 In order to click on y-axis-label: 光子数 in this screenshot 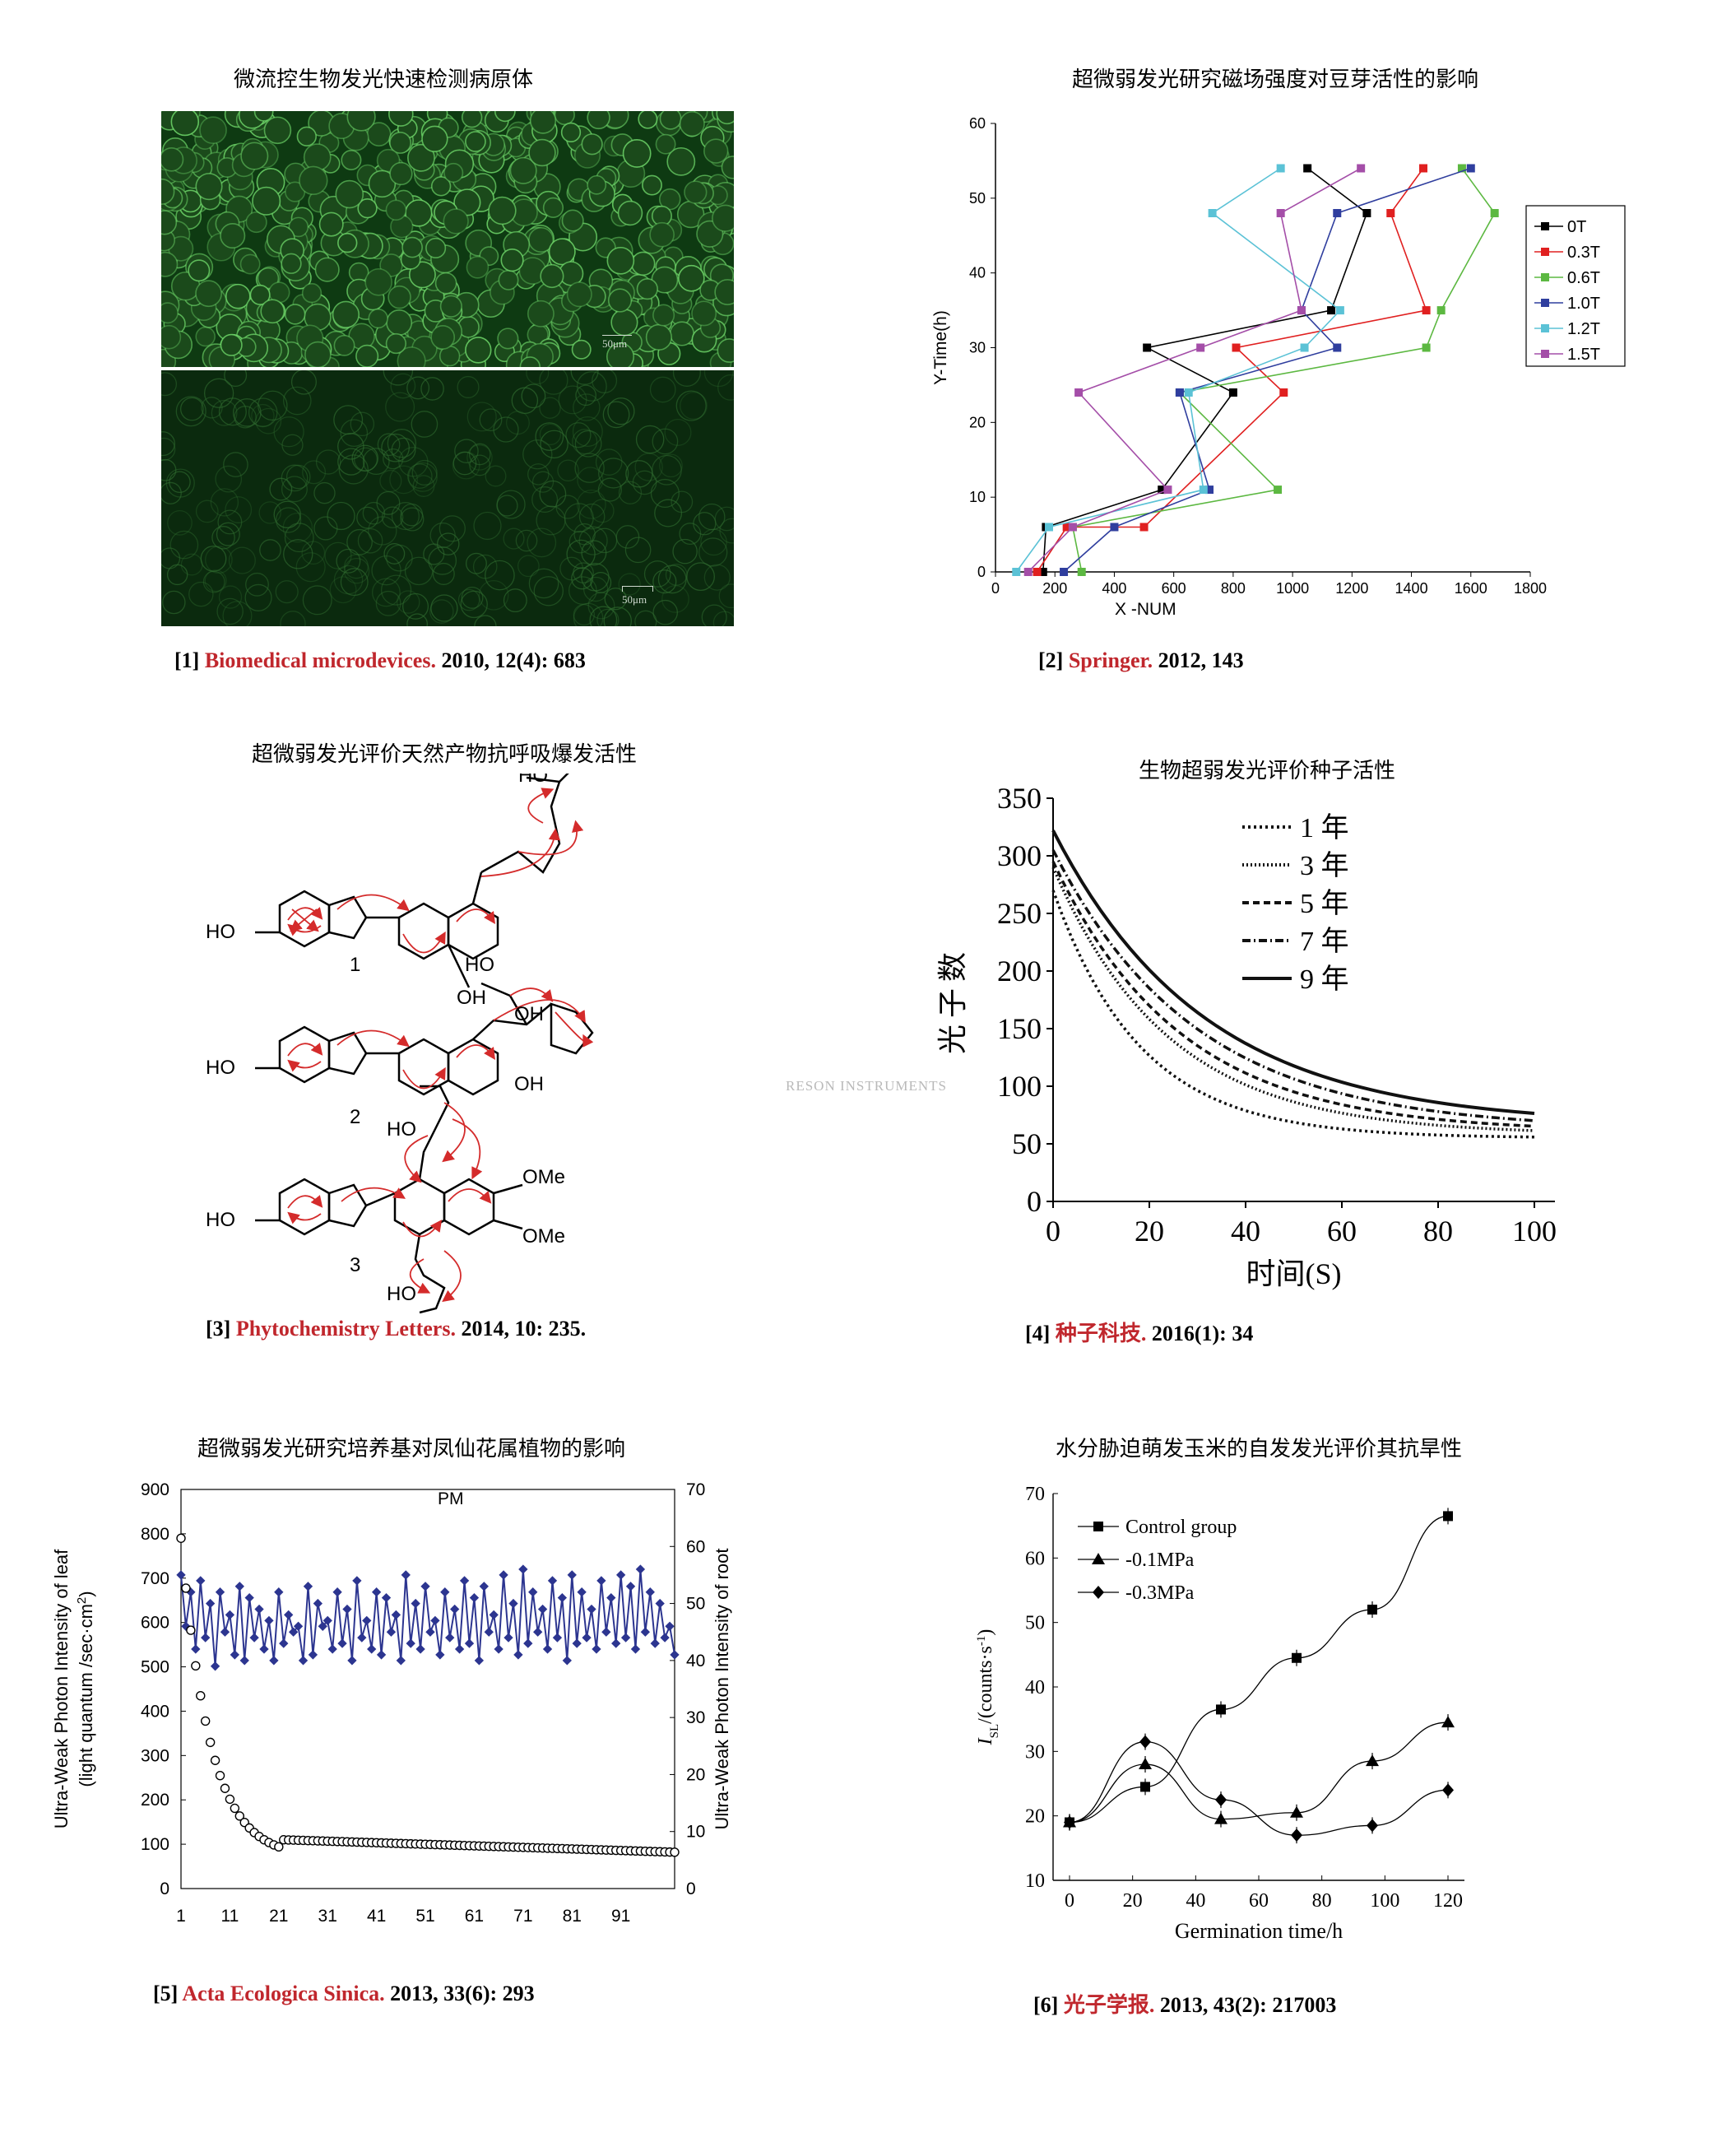, I will do `click(953, 1000)`.